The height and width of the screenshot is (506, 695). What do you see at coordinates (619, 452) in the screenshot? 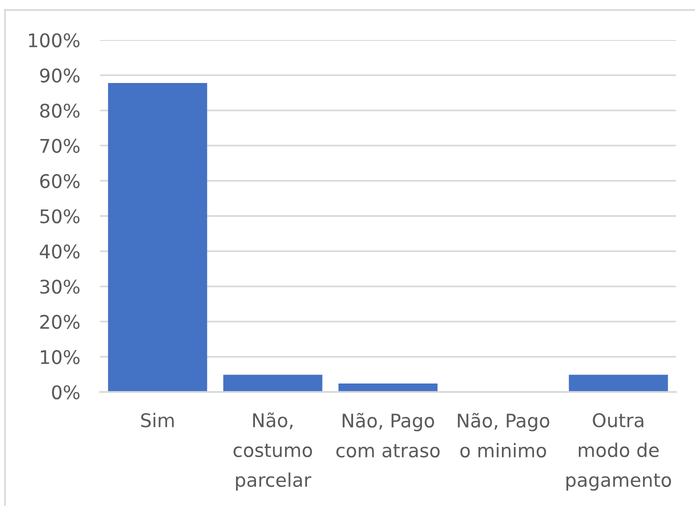
I see `x-tick-label: Outra modo de pagamento` at bounding box center [619, 452].